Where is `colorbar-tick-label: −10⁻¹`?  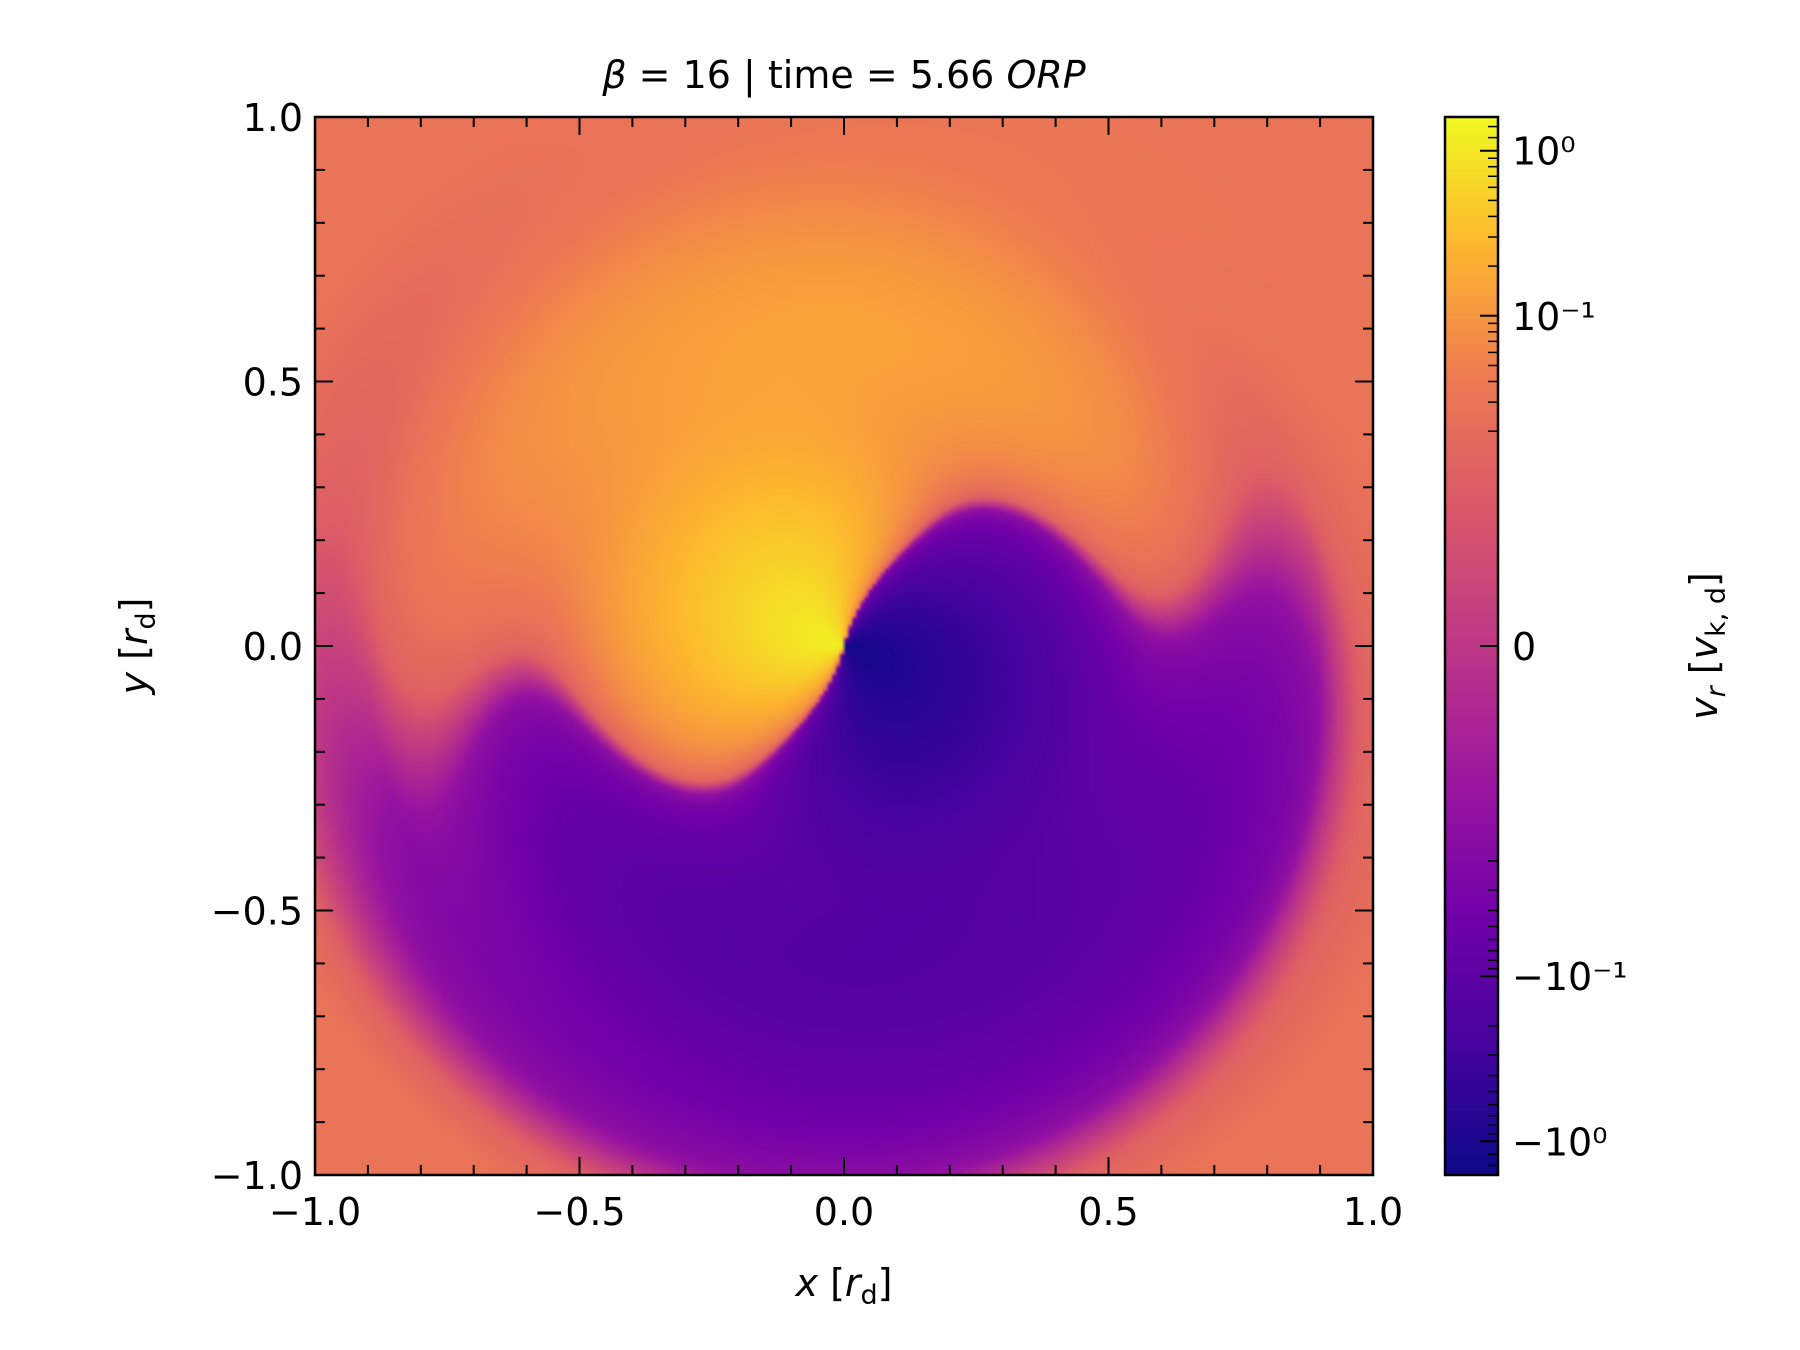
colorbar-tick-label: −10⁻¹ is located at coordinates (1569, 977).